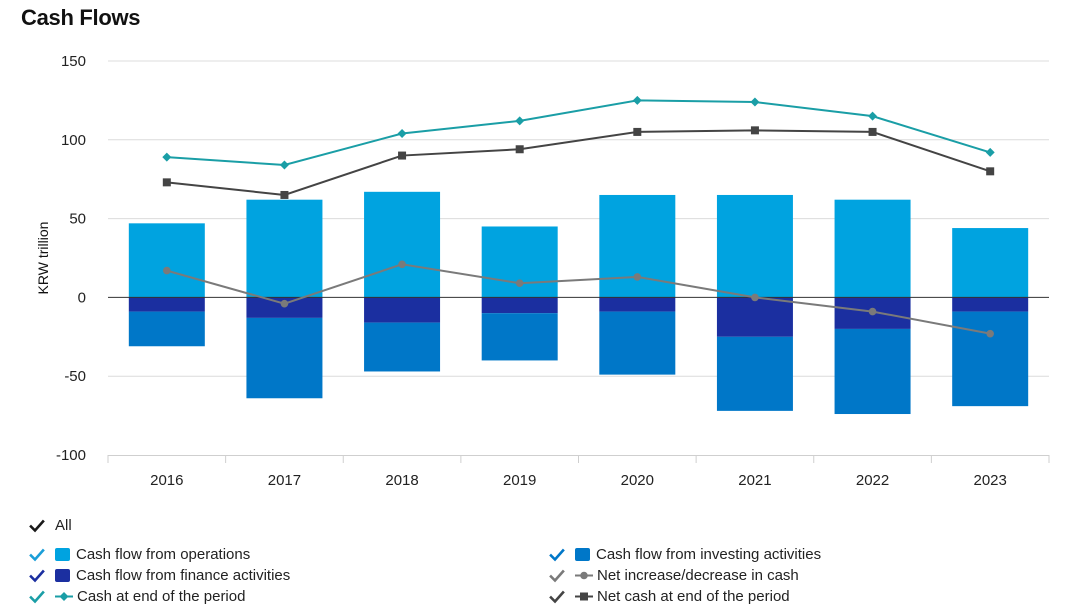 This screenshot has height=611, width=1077. I want to click on point-cash-at-end-of-the-period-2021, so click(755, 102).